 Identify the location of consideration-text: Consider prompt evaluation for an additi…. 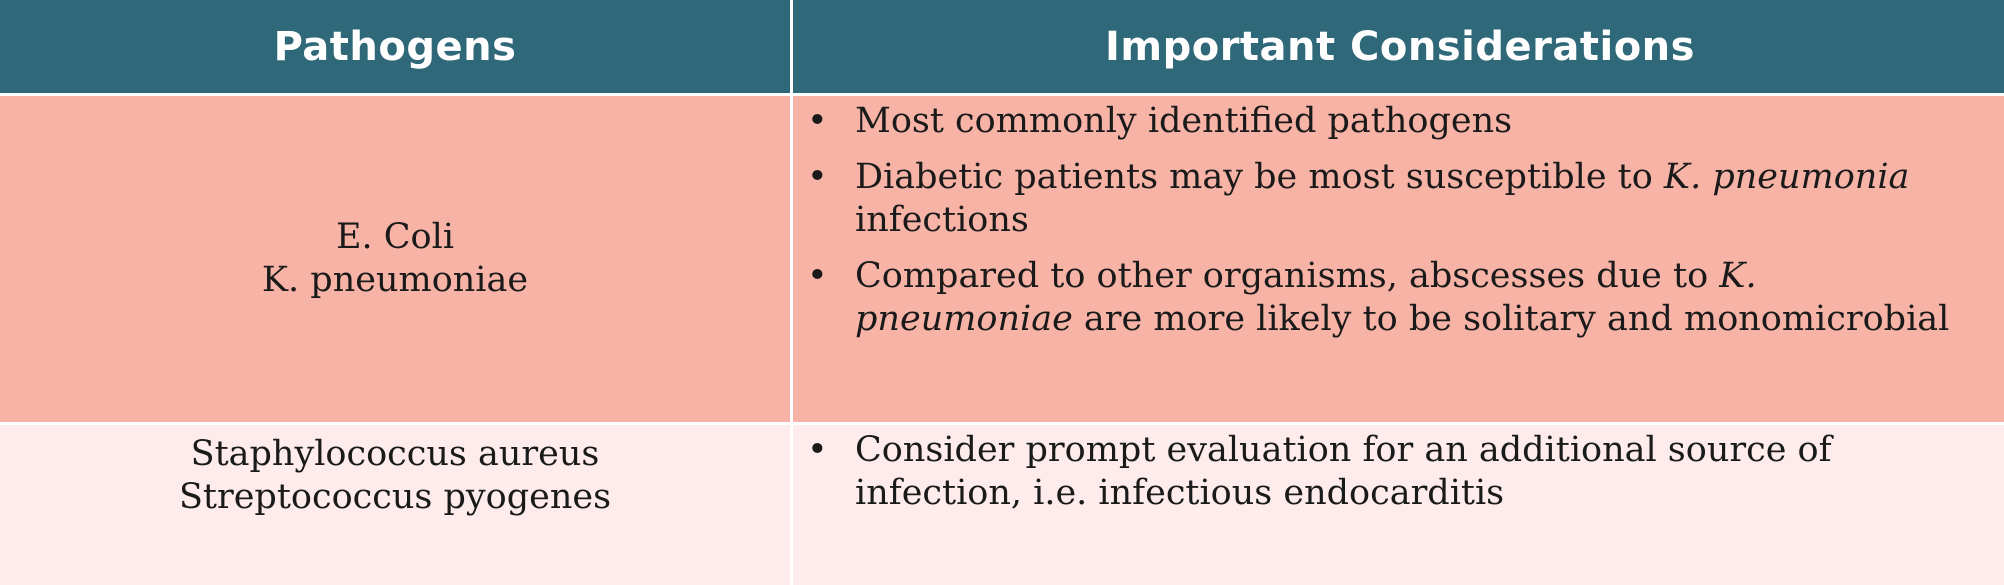
(1343, 471).